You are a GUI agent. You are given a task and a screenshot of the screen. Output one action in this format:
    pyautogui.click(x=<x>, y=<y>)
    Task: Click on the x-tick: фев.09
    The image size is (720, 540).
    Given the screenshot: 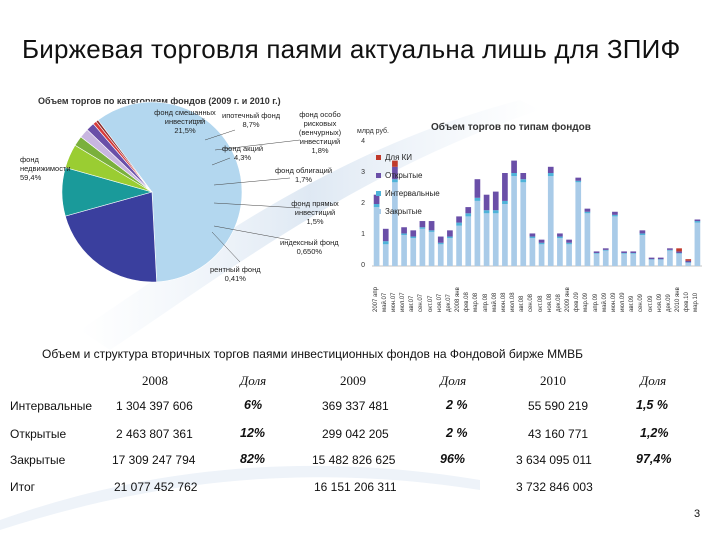 What is the action you would take?
    pyautogui.click(x=577, y=302)
    